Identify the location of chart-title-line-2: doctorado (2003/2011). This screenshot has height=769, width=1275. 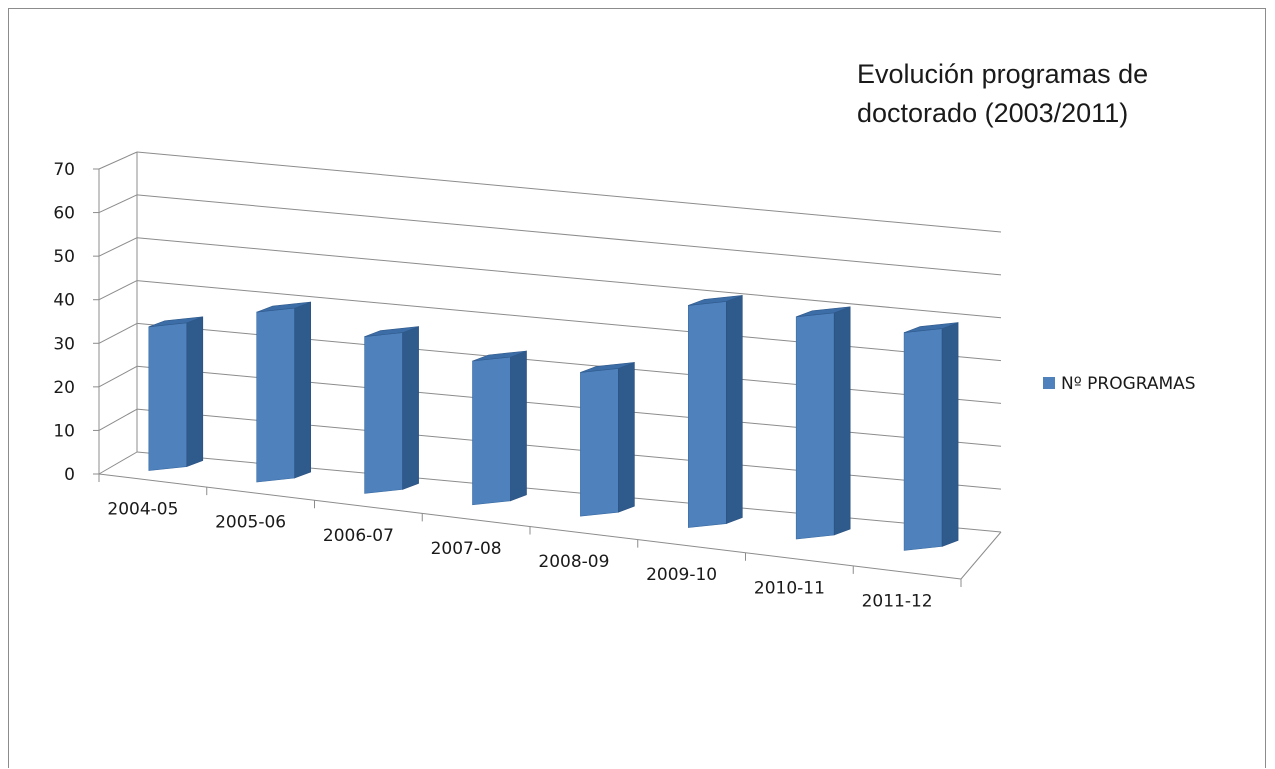
(992, 113).